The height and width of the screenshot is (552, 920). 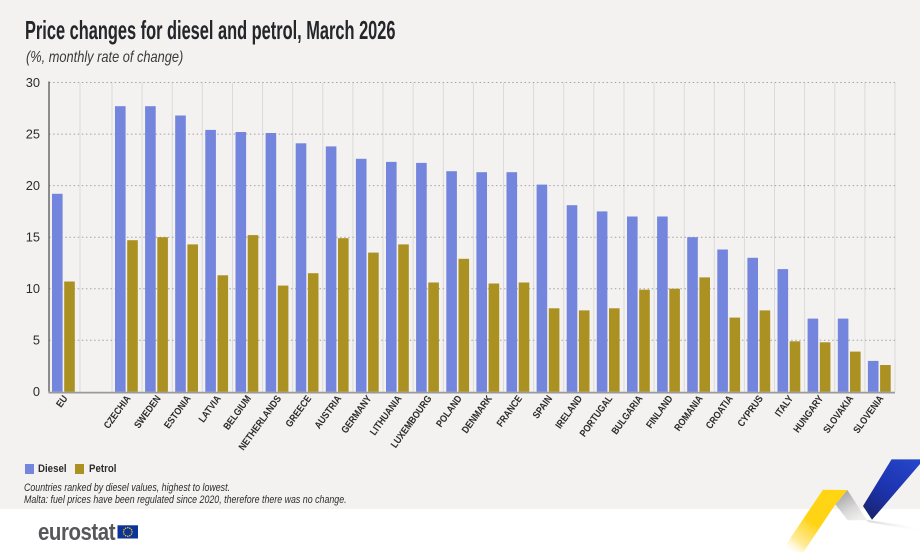 I want to click on svg-text: CZECHIA, so click(x=117, y=411).